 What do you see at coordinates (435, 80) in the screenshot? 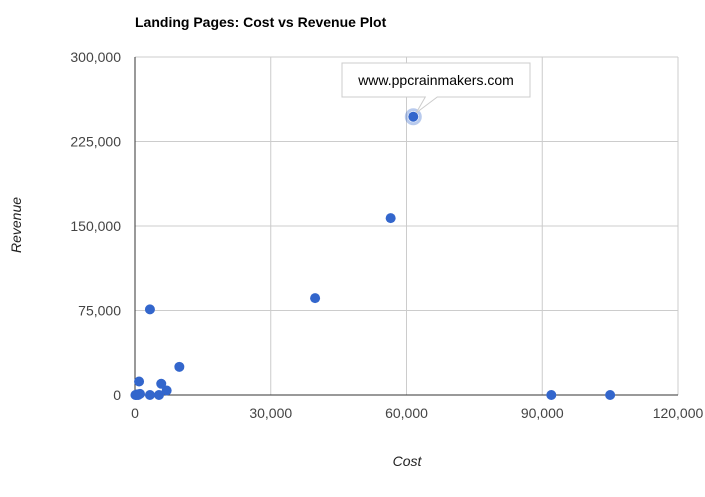
I see `tooltip-text: www.ppcrainmakers.com` at bounding box center [435, 80].